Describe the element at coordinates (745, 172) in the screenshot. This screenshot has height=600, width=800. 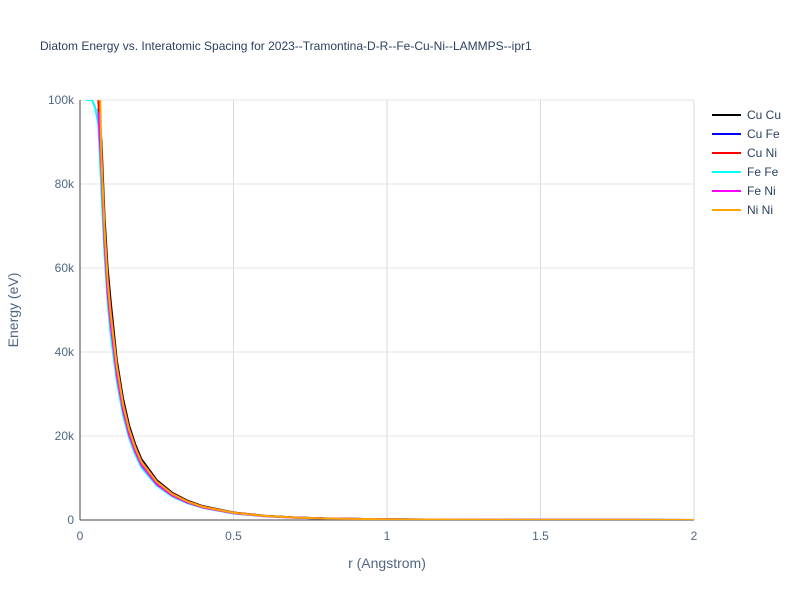
I see `legend-item-fe-fe: Fe Fe` at that location.